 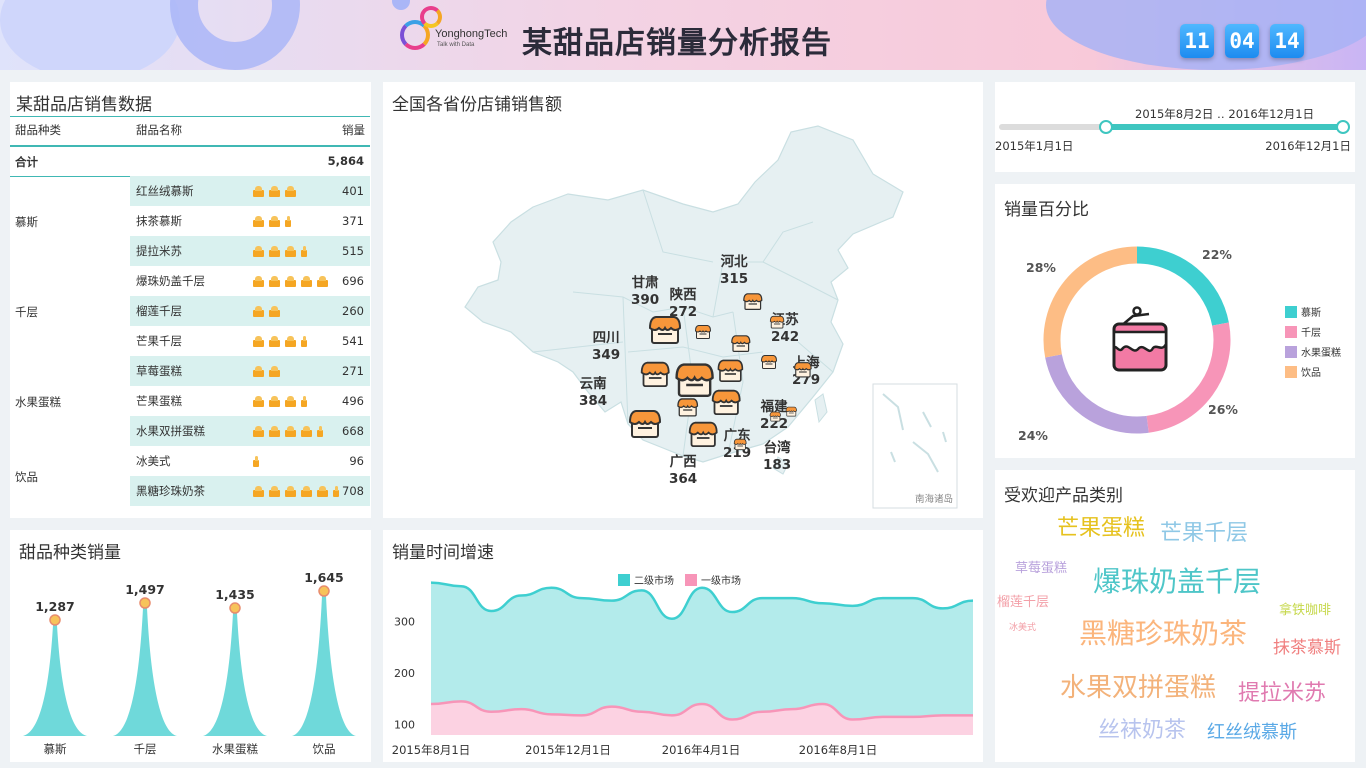 What do you see at coordinates (1101, 528) in the screenshot?
I see `word-item: 芒果蛋糕` at bounding box center [1101, 528].